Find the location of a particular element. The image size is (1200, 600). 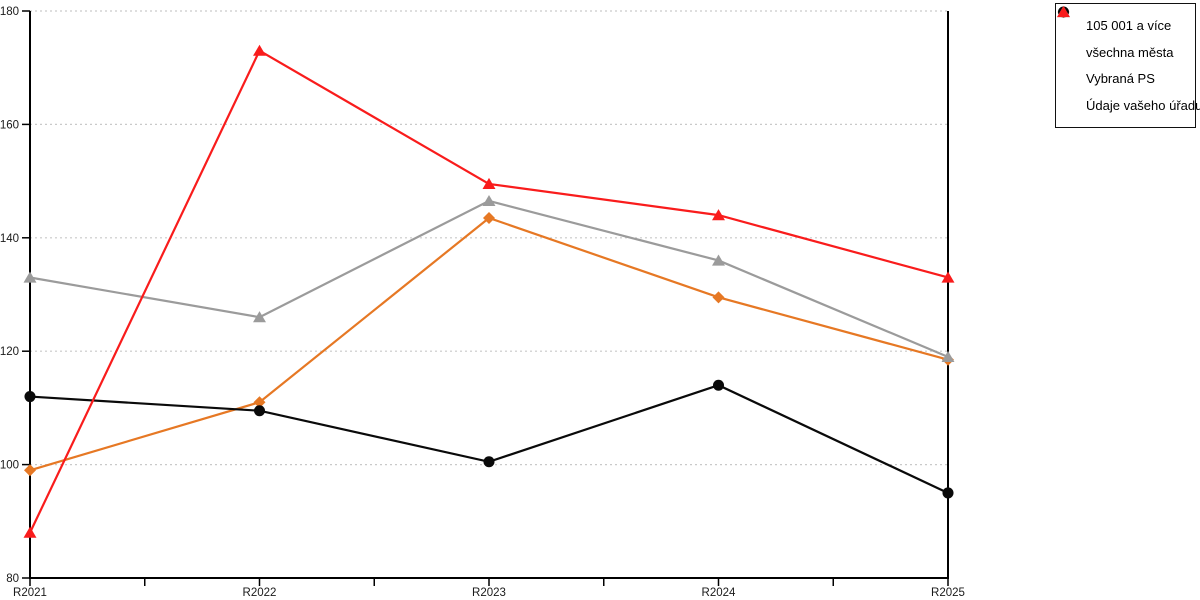

svg-text: 100 is located at coordinates (9, 466).